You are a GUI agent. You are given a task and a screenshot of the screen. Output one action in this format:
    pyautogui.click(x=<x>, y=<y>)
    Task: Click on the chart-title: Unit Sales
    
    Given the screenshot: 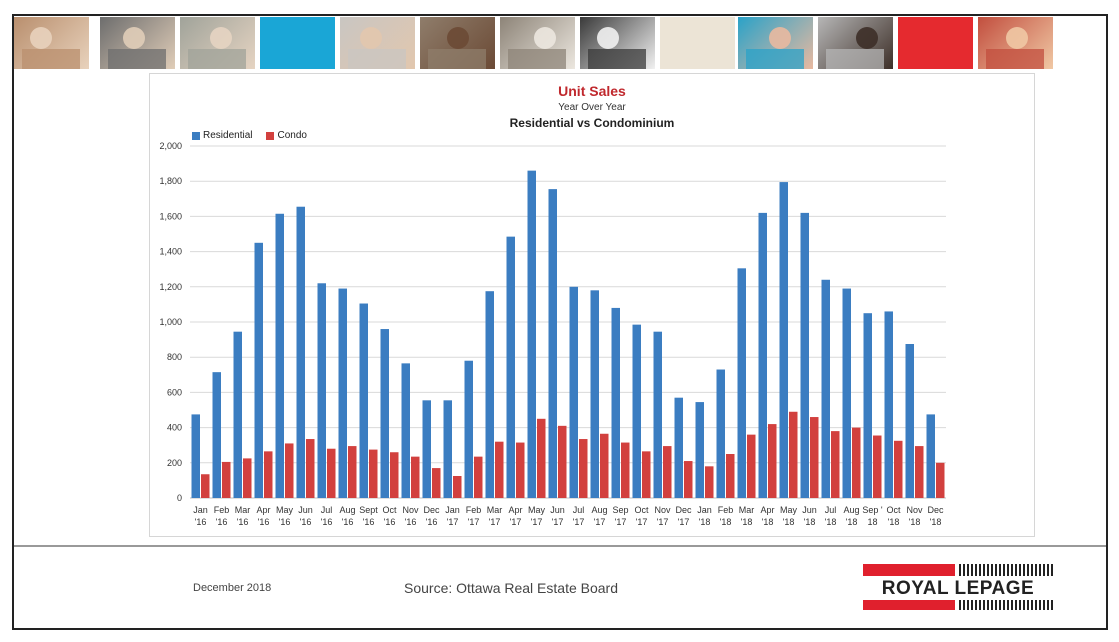 What is the action you would take?
    pyautogui.click(x=592, y=91)
    